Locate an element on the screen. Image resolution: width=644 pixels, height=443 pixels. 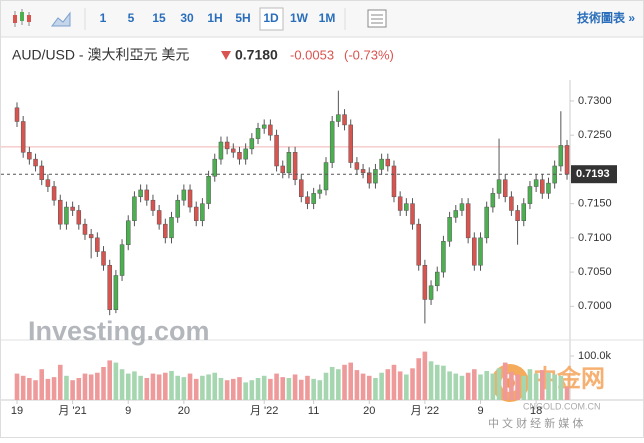
y-tick-label: 0.7150 is located at coordinates (595, 204).